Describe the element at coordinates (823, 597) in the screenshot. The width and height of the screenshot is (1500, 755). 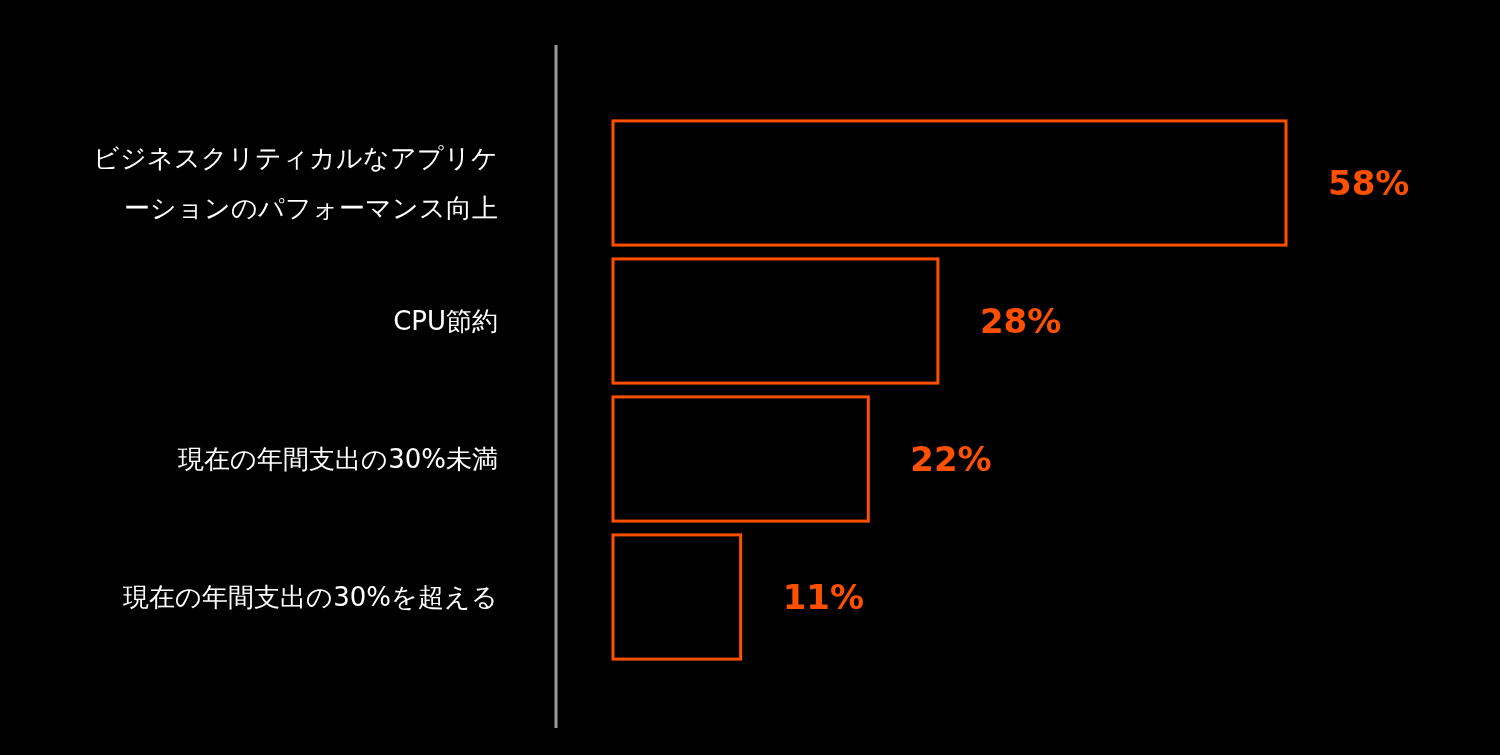
I see `data-label: 11%` at that location.